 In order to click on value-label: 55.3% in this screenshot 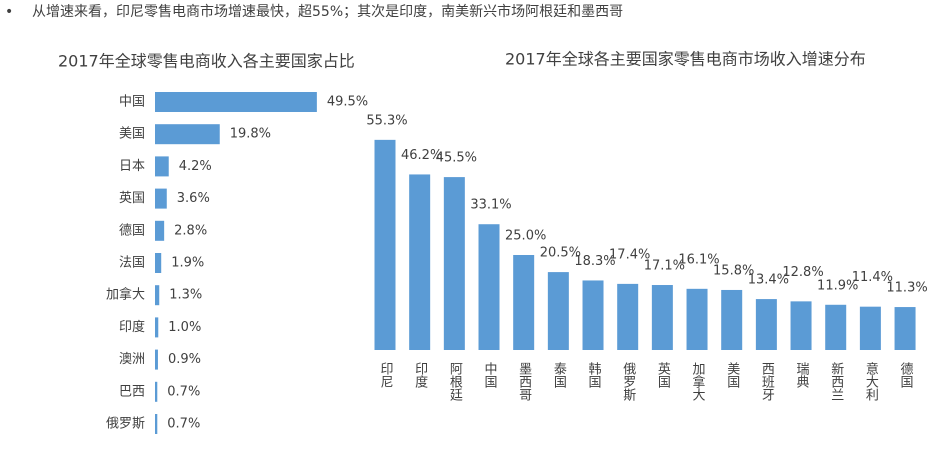, I will do `click(386, 120)`.